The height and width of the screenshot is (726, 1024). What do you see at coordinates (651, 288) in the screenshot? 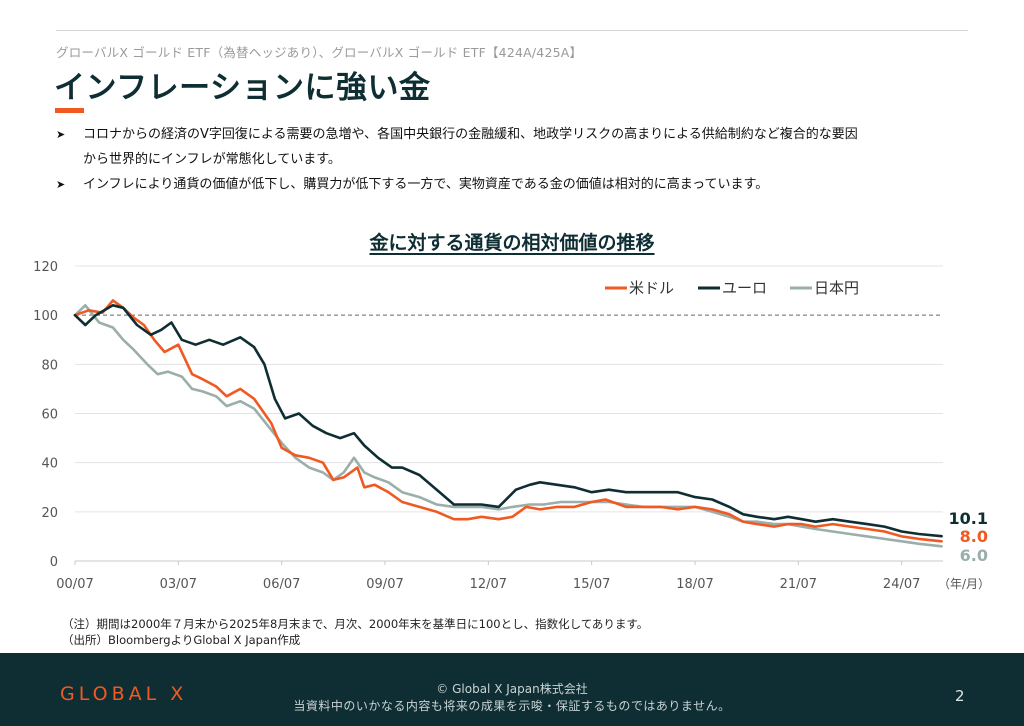
I see `legend-label: 米ドル` at bounding box center [651, 288].